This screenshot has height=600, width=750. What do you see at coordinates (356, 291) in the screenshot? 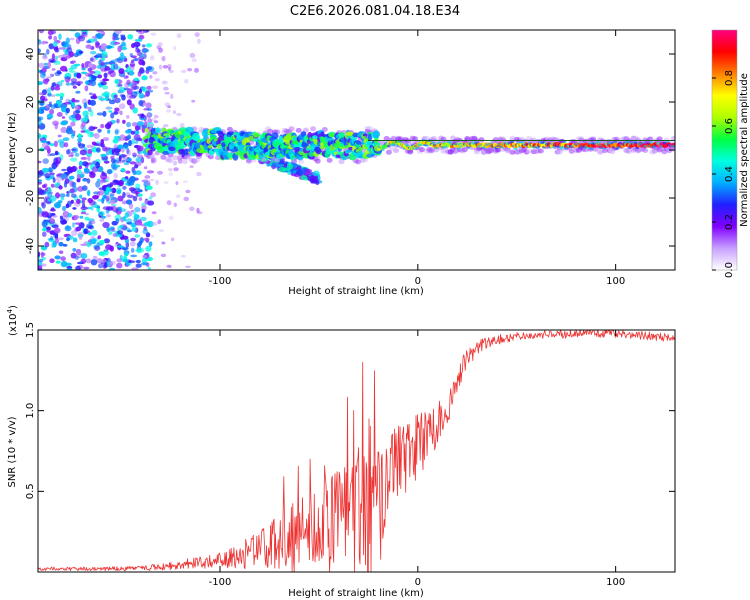
I see `spectrogram-x-axis-label: Height of straight line (km)` at bounding box center [356, 291].